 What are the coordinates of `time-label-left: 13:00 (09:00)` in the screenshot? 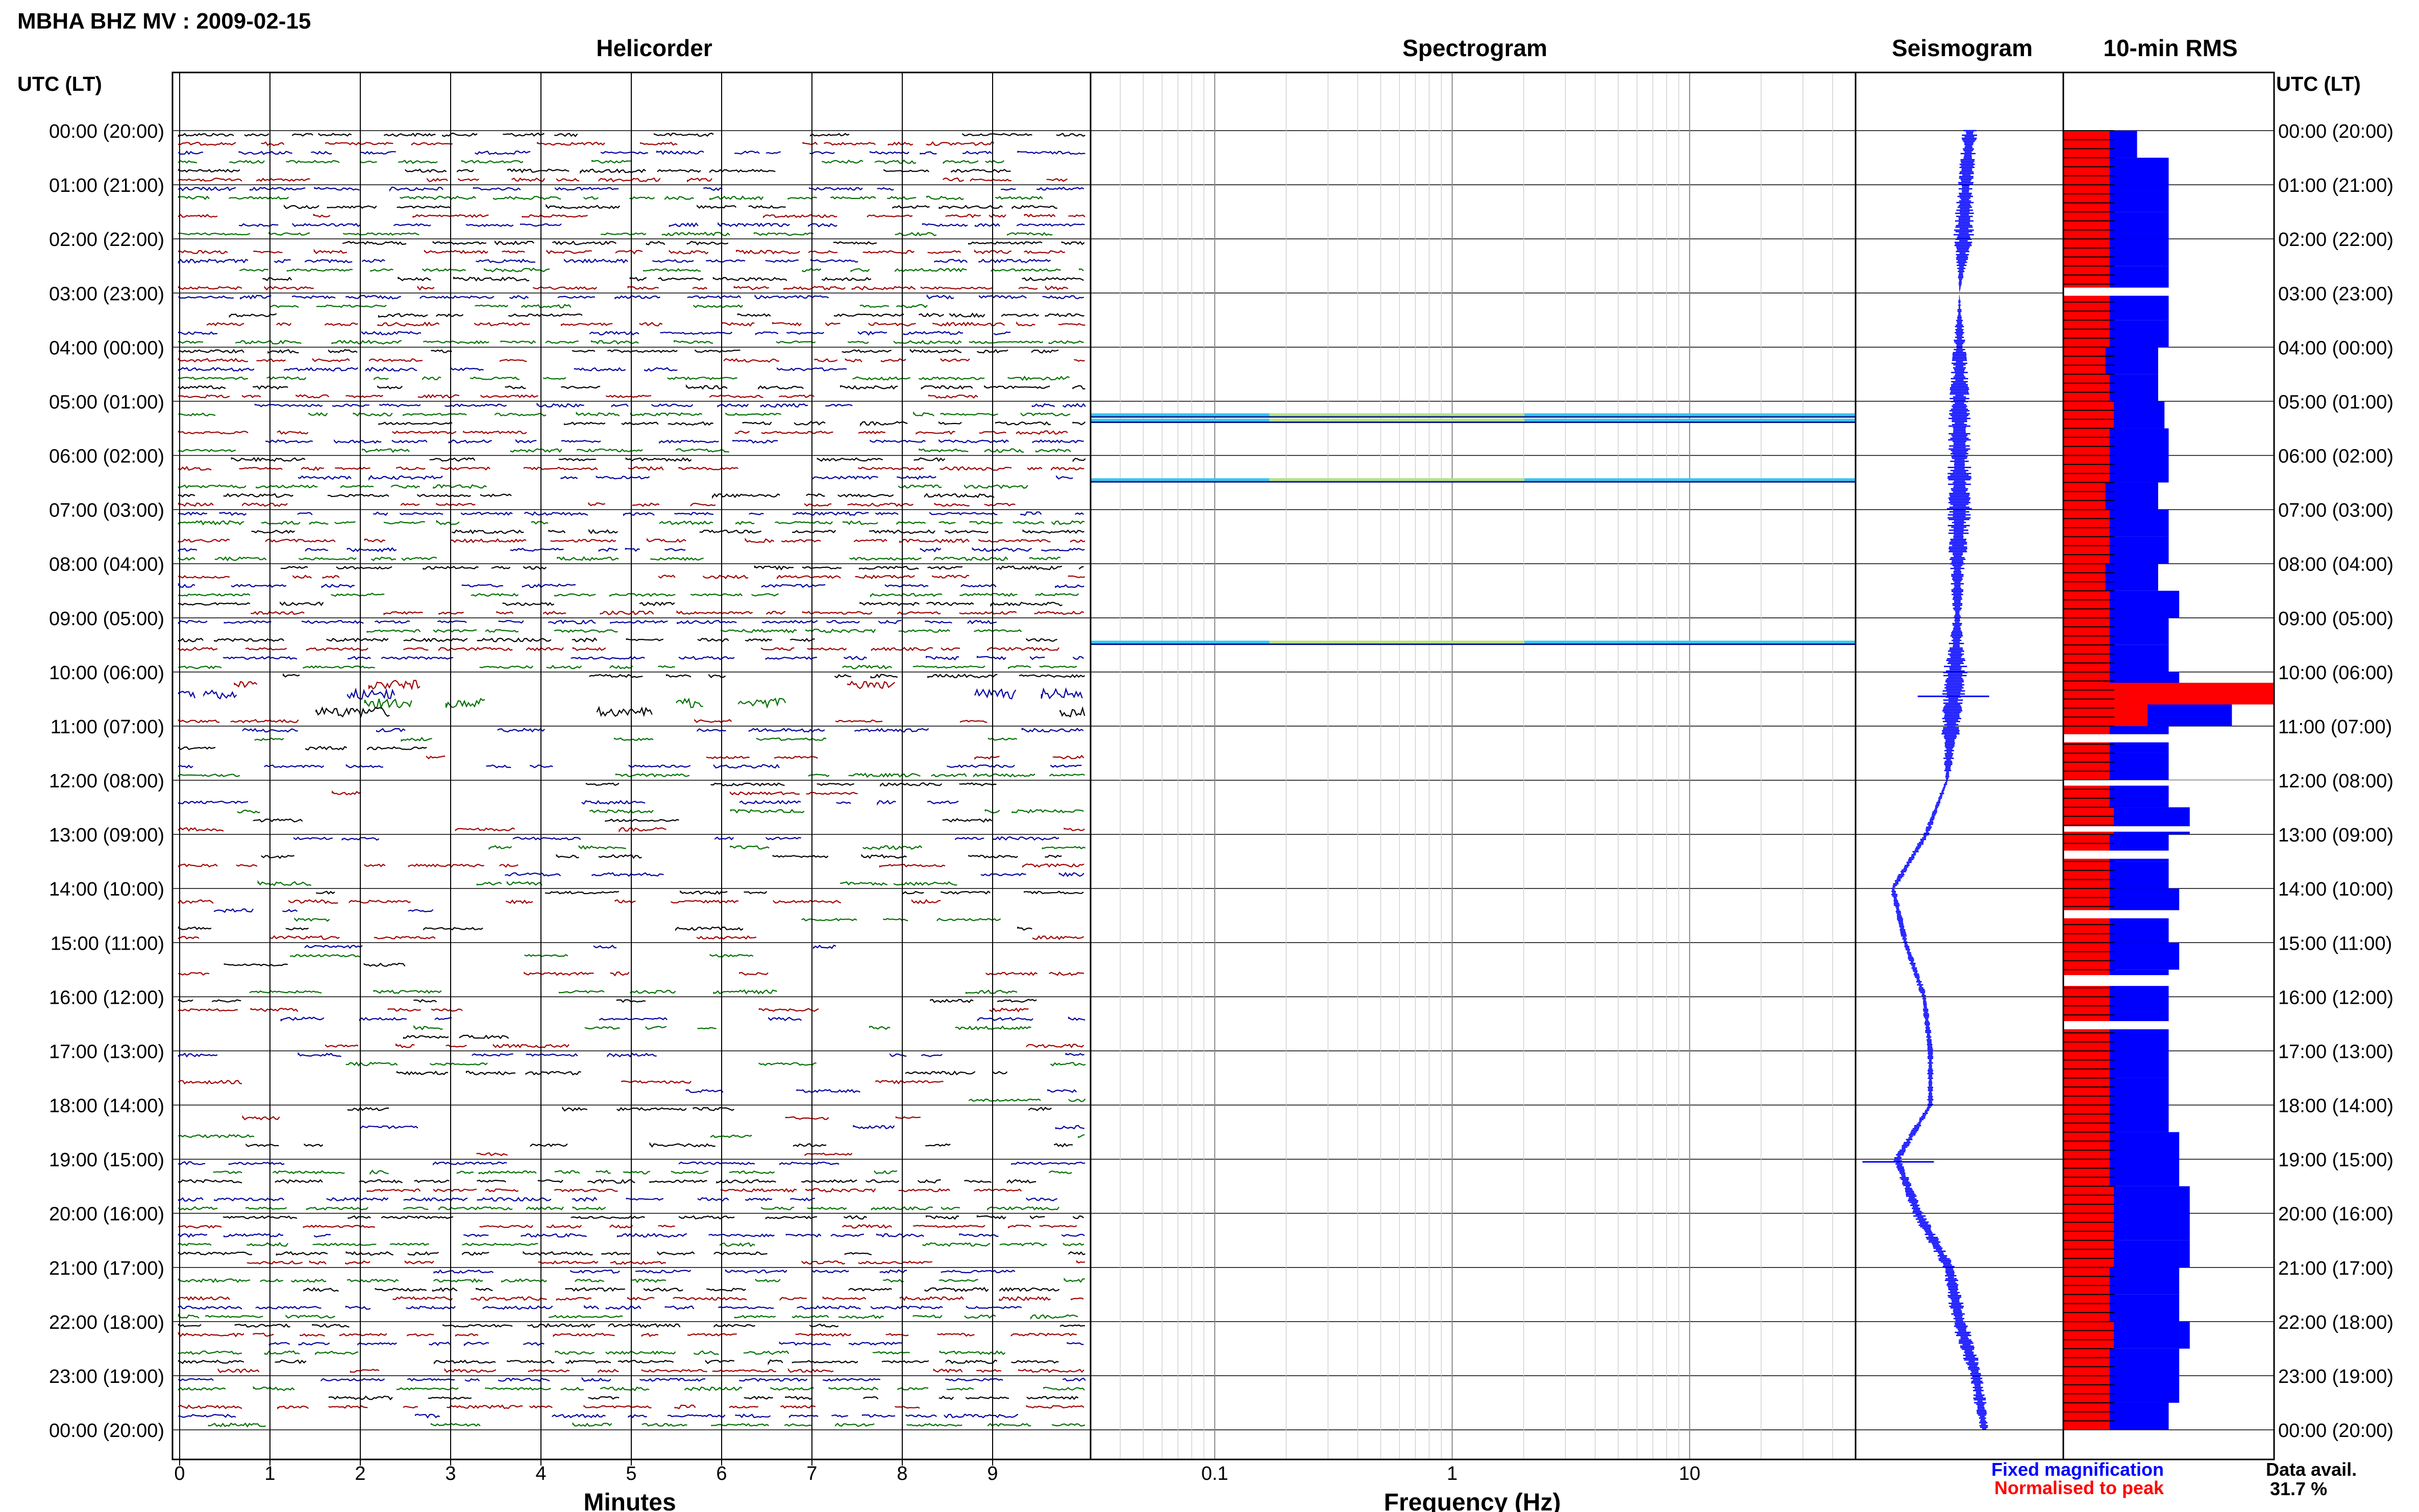 It's located at (106, 835).